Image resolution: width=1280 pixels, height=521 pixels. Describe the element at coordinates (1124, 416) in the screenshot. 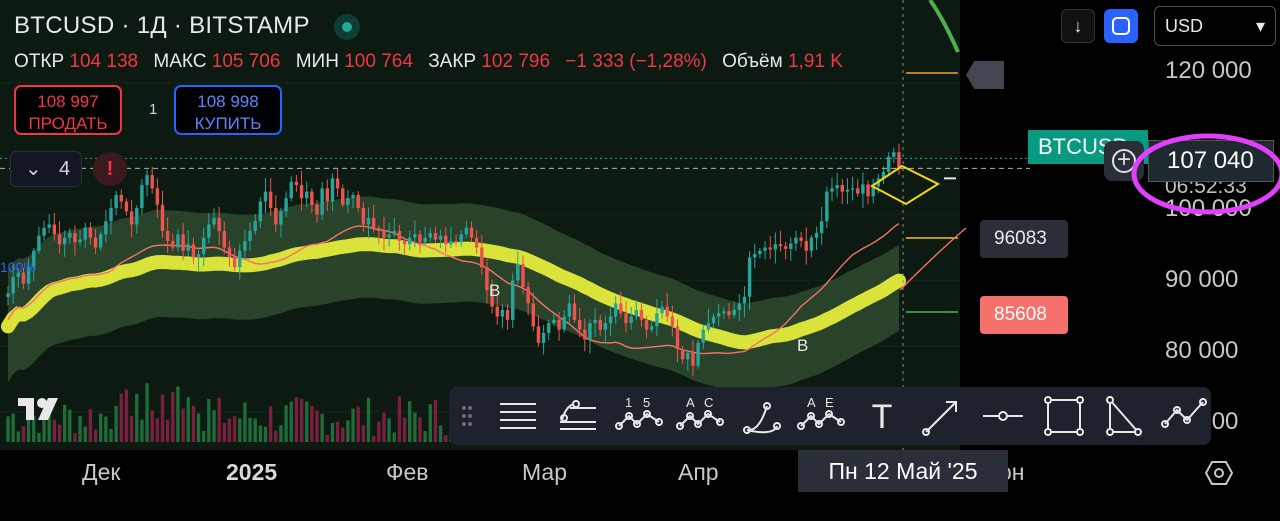

I see `triangle-tool` at that location.